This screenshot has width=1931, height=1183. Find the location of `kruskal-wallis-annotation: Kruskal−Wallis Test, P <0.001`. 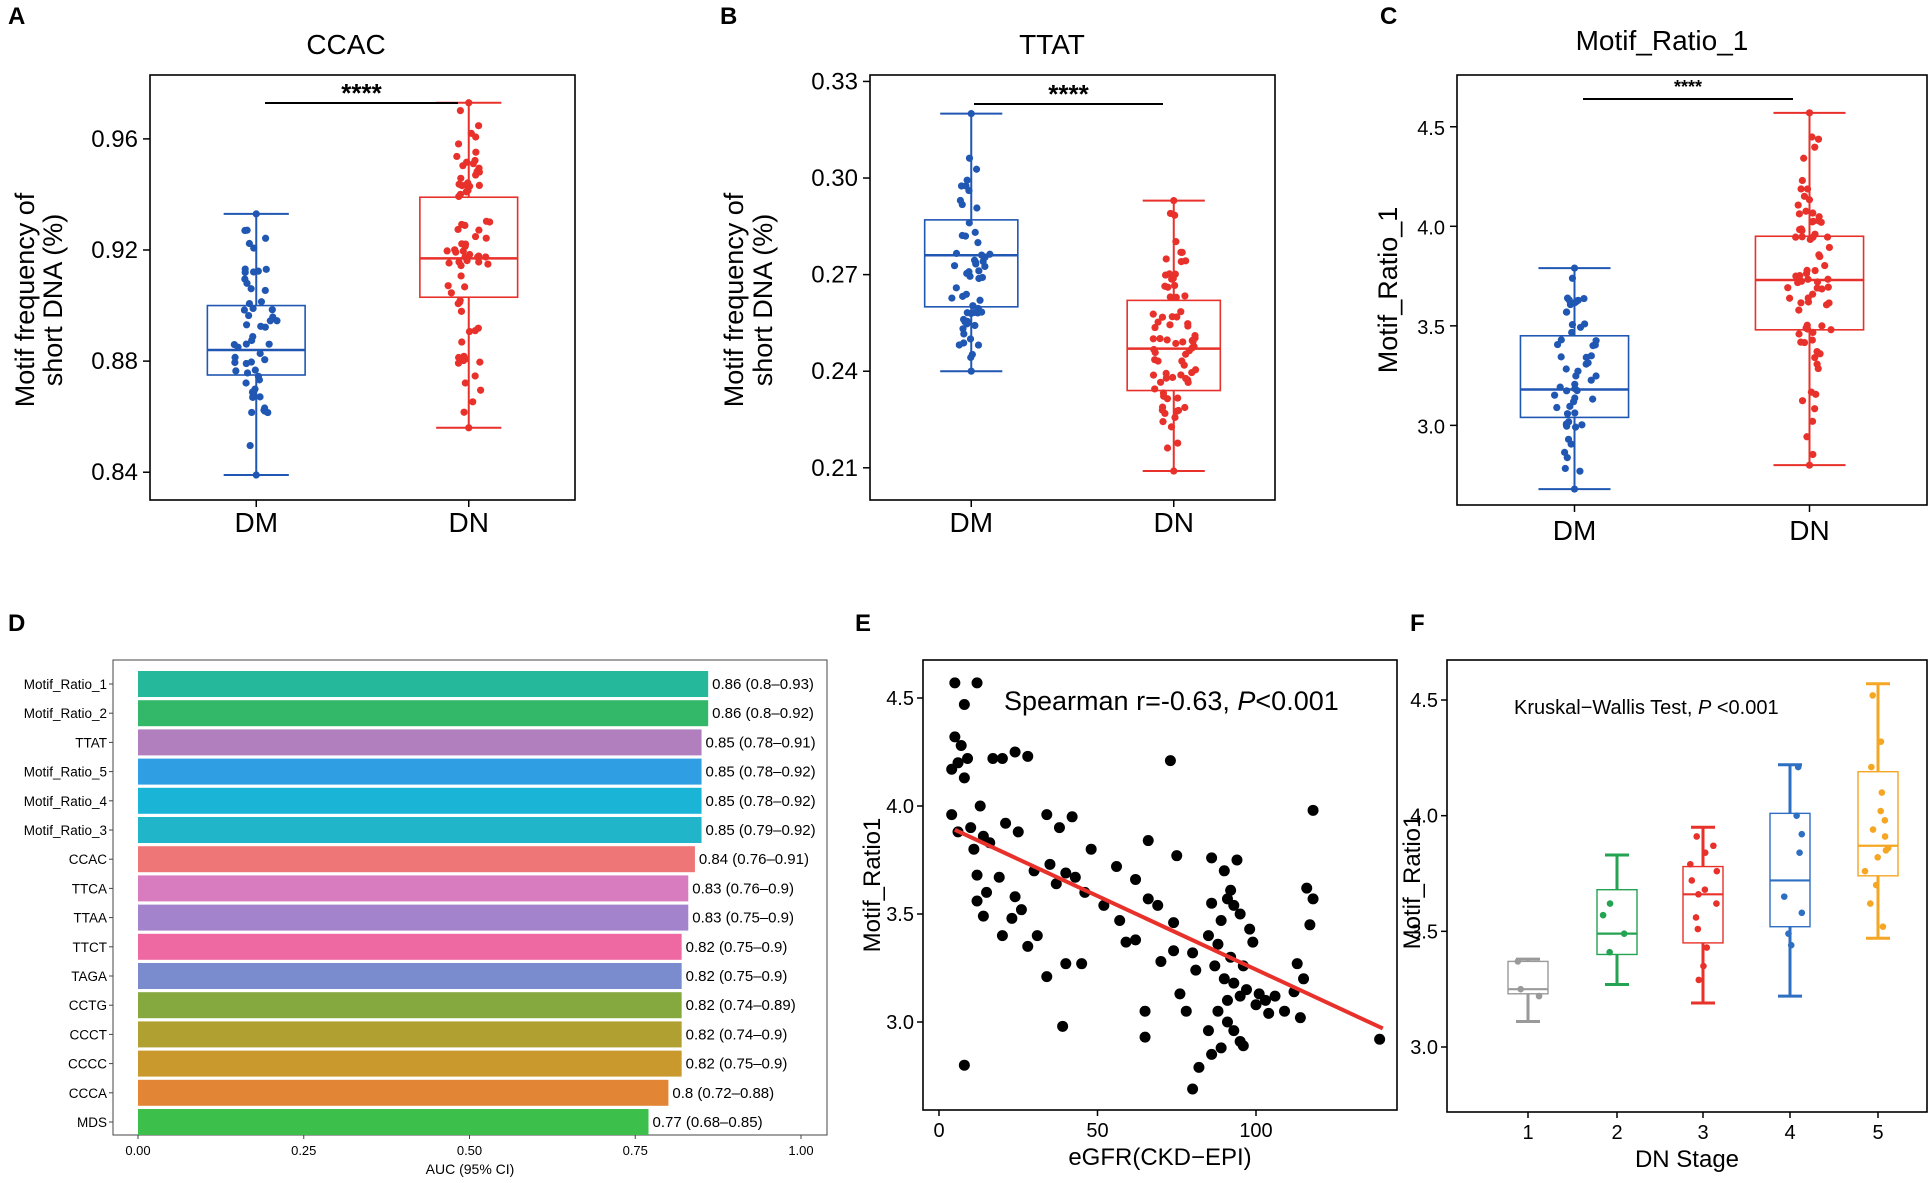

kruskal-wallis-annotation: Kruskal−Wallis Test, P <0.001 is located at coordinates (1646, 708).